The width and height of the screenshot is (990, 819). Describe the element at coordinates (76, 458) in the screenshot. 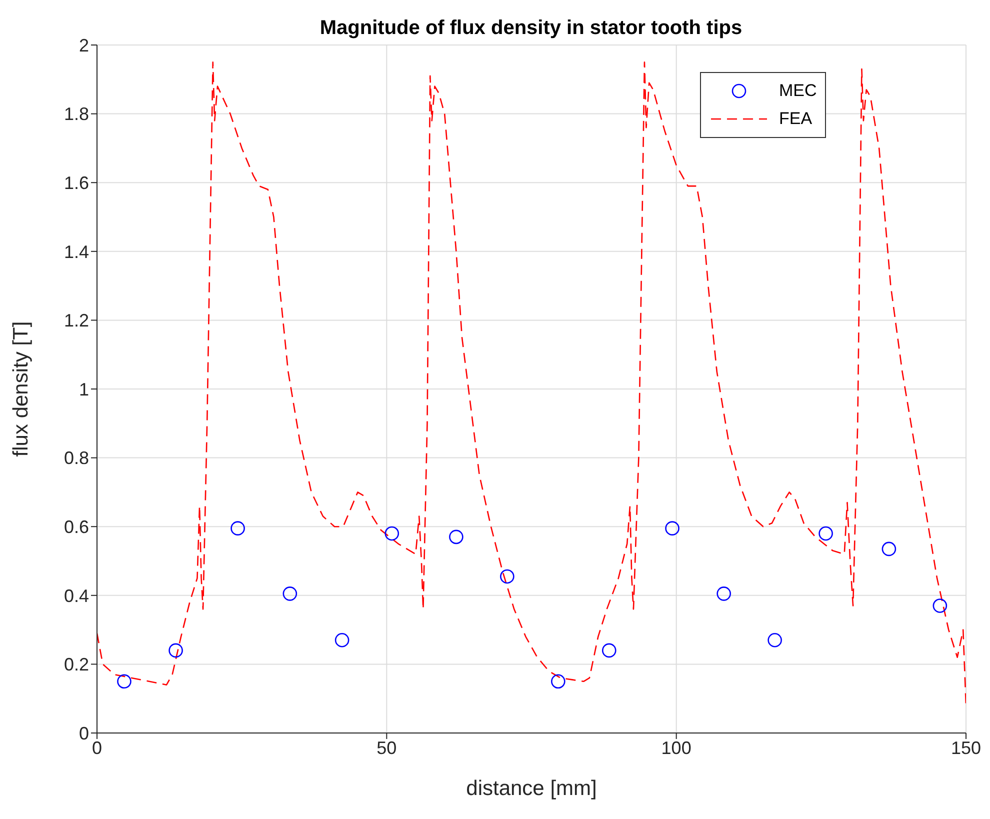

I see `y-tick-label: 0.8` at that location.